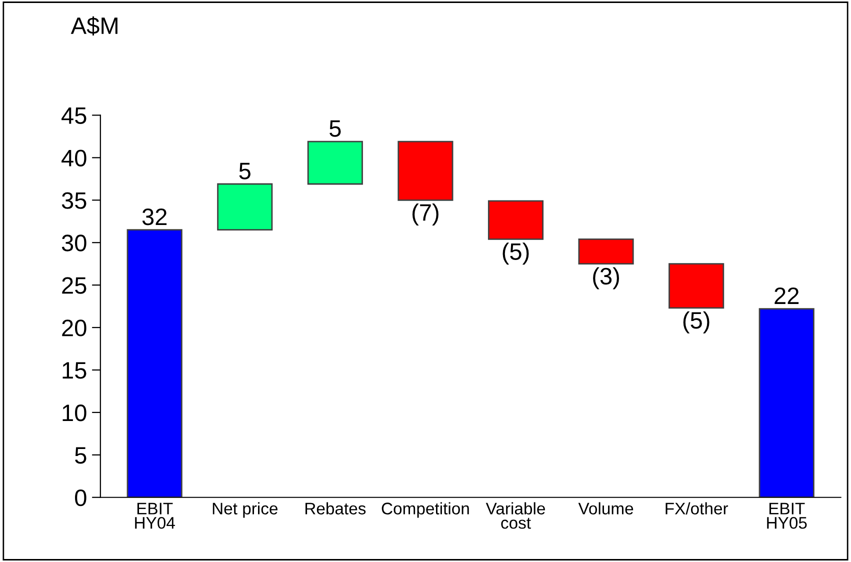 This screenshot has height=562, width=851. I want to click on data-label: (3), so click(606, 278).